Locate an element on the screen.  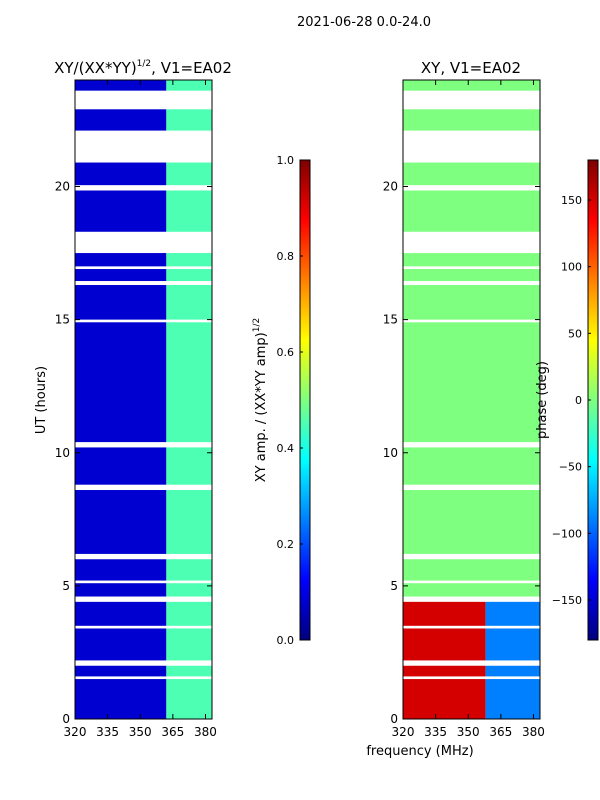
amp-ytick-label: 5 is located at coordinates (66, 586).